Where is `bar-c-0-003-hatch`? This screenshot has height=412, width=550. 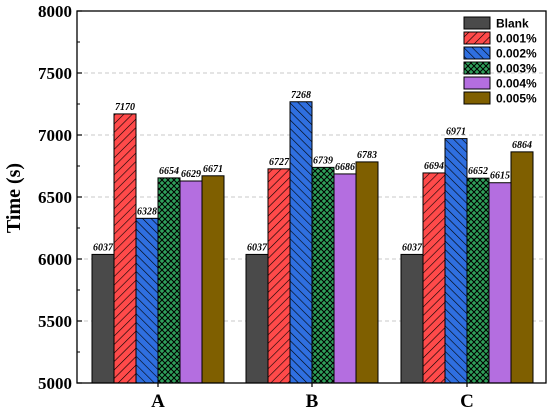 bar-c-0-003-hatch is located at coordinates (478, 280).